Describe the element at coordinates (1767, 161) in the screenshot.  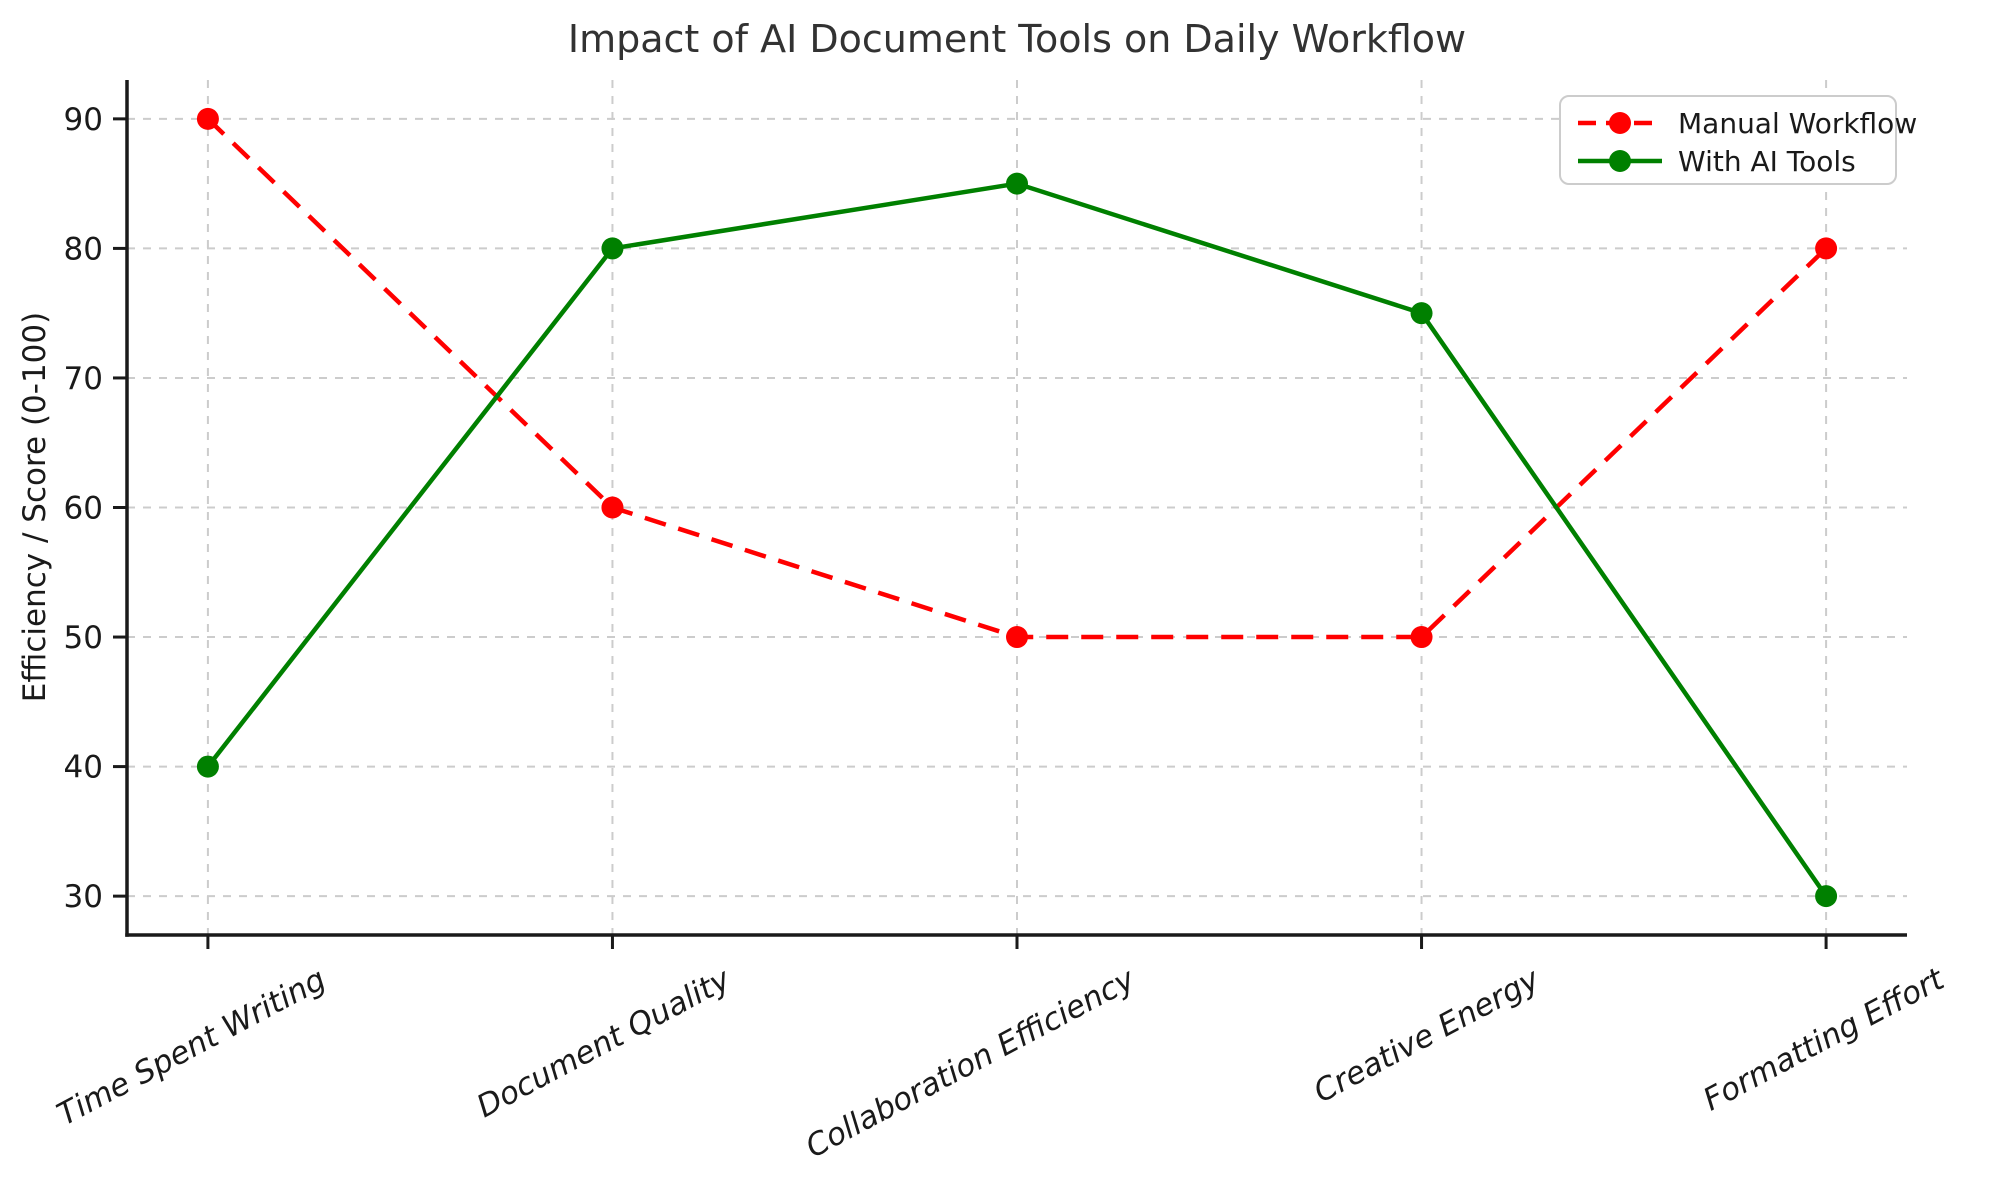
I see `legend-label-ai: With AI Tools` at that location.